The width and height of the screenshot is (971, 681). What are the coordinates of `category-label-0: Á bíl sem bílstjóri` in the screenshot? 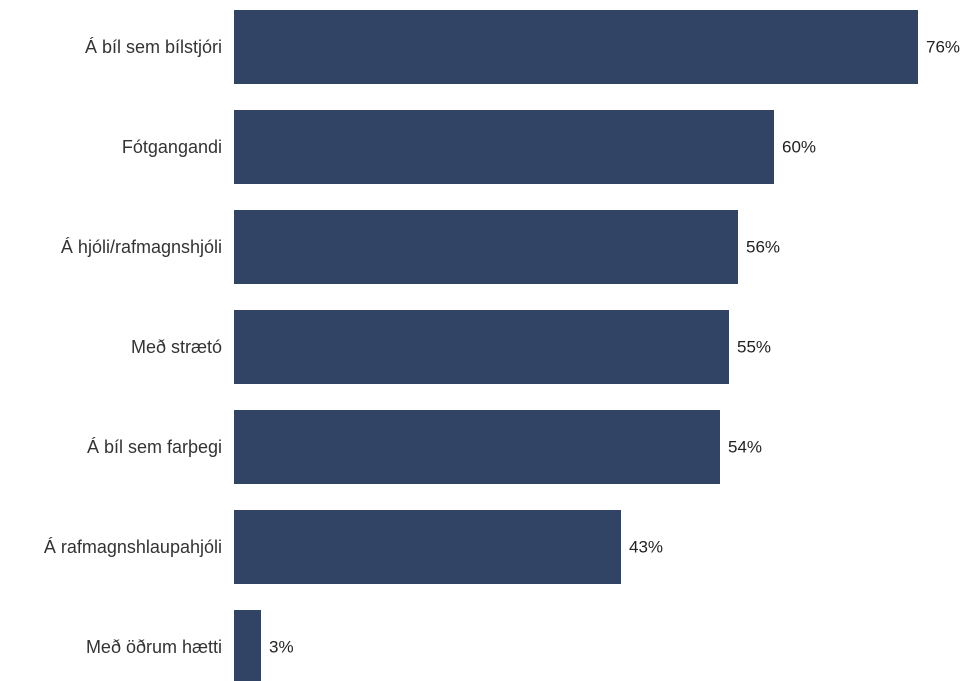 It's located at (153, 47).